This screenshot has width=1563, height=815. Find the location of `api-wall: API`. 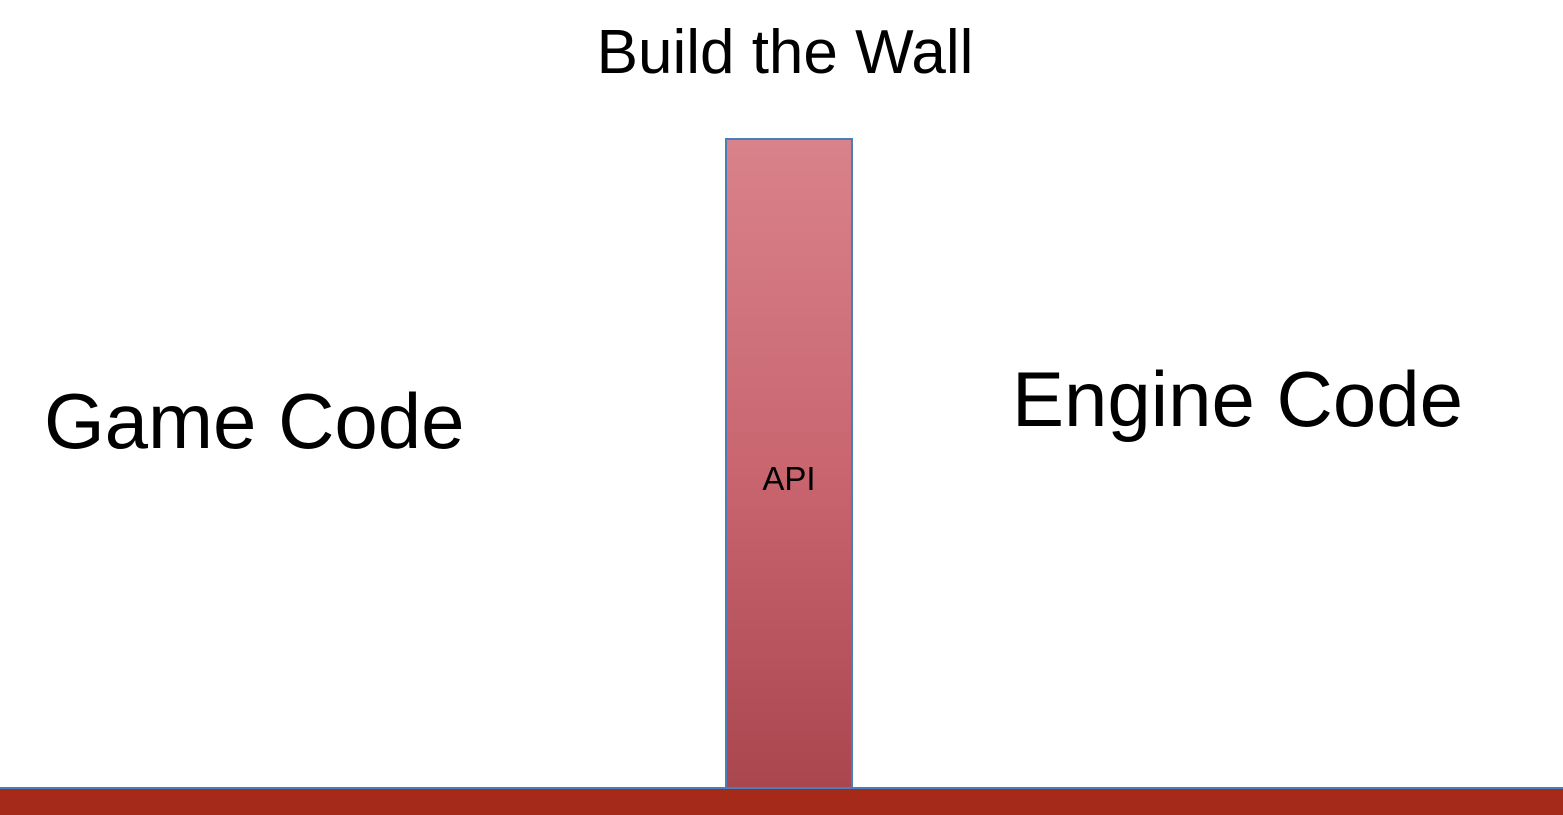

api-wall: API is located at coordinates (789, 463).